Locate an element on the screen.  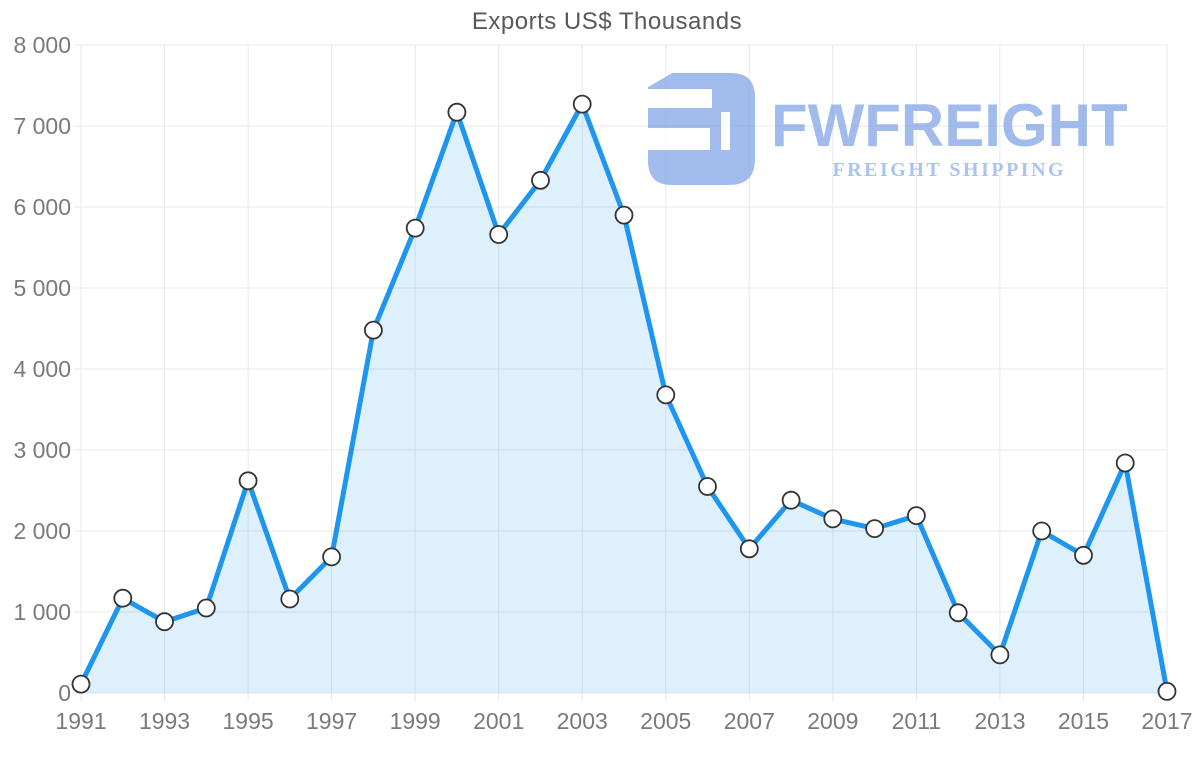
data-point-1993 is located at coordinates (164, 622).